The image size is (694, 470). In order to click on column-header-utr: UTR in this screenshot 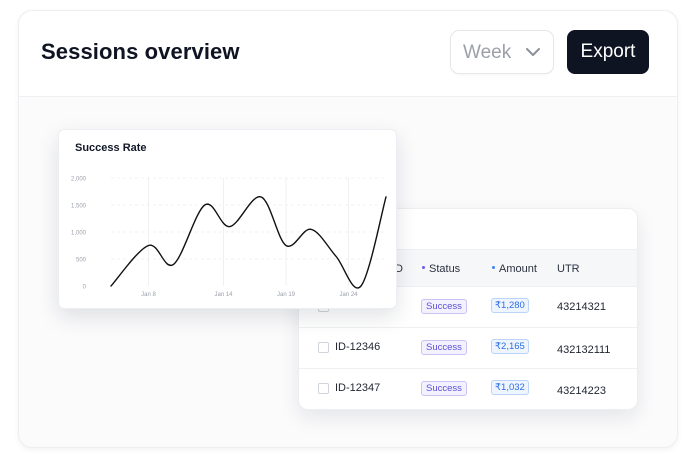, I will do `click(568, 269)`.